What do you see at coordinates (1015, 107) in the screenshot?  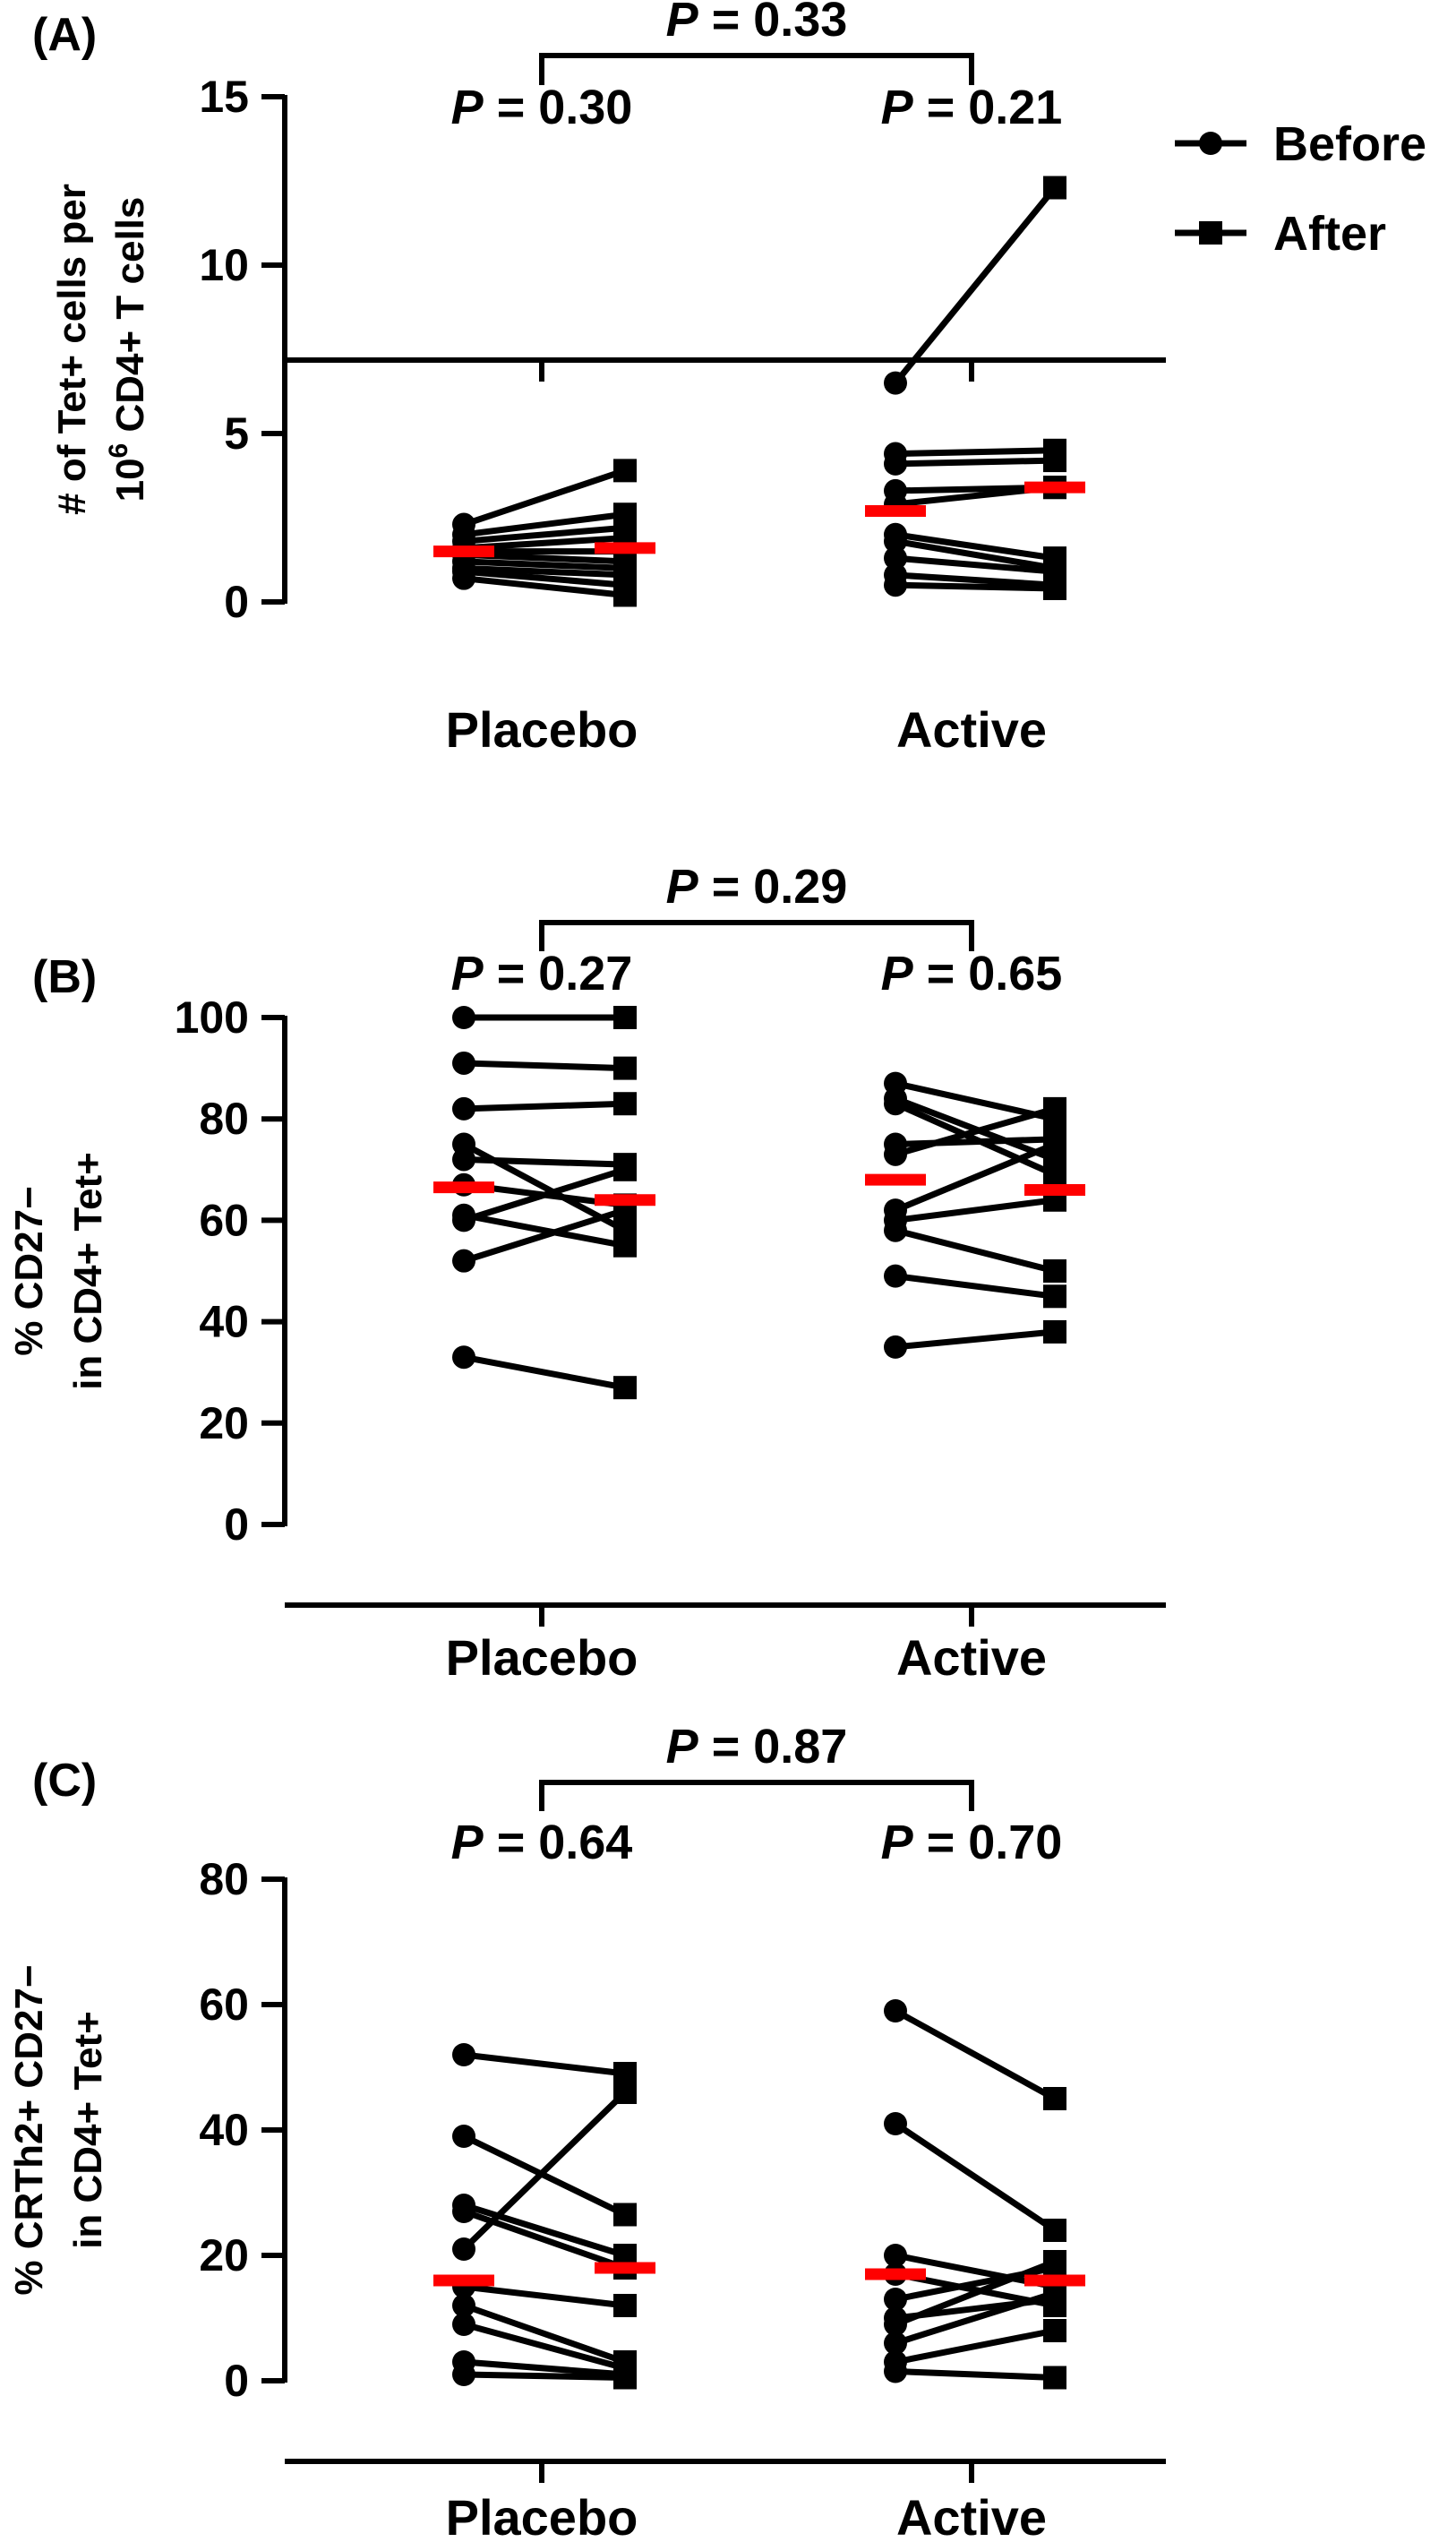 I see `p-value-within-number: 0.21` at bounding box center [1015, 107].